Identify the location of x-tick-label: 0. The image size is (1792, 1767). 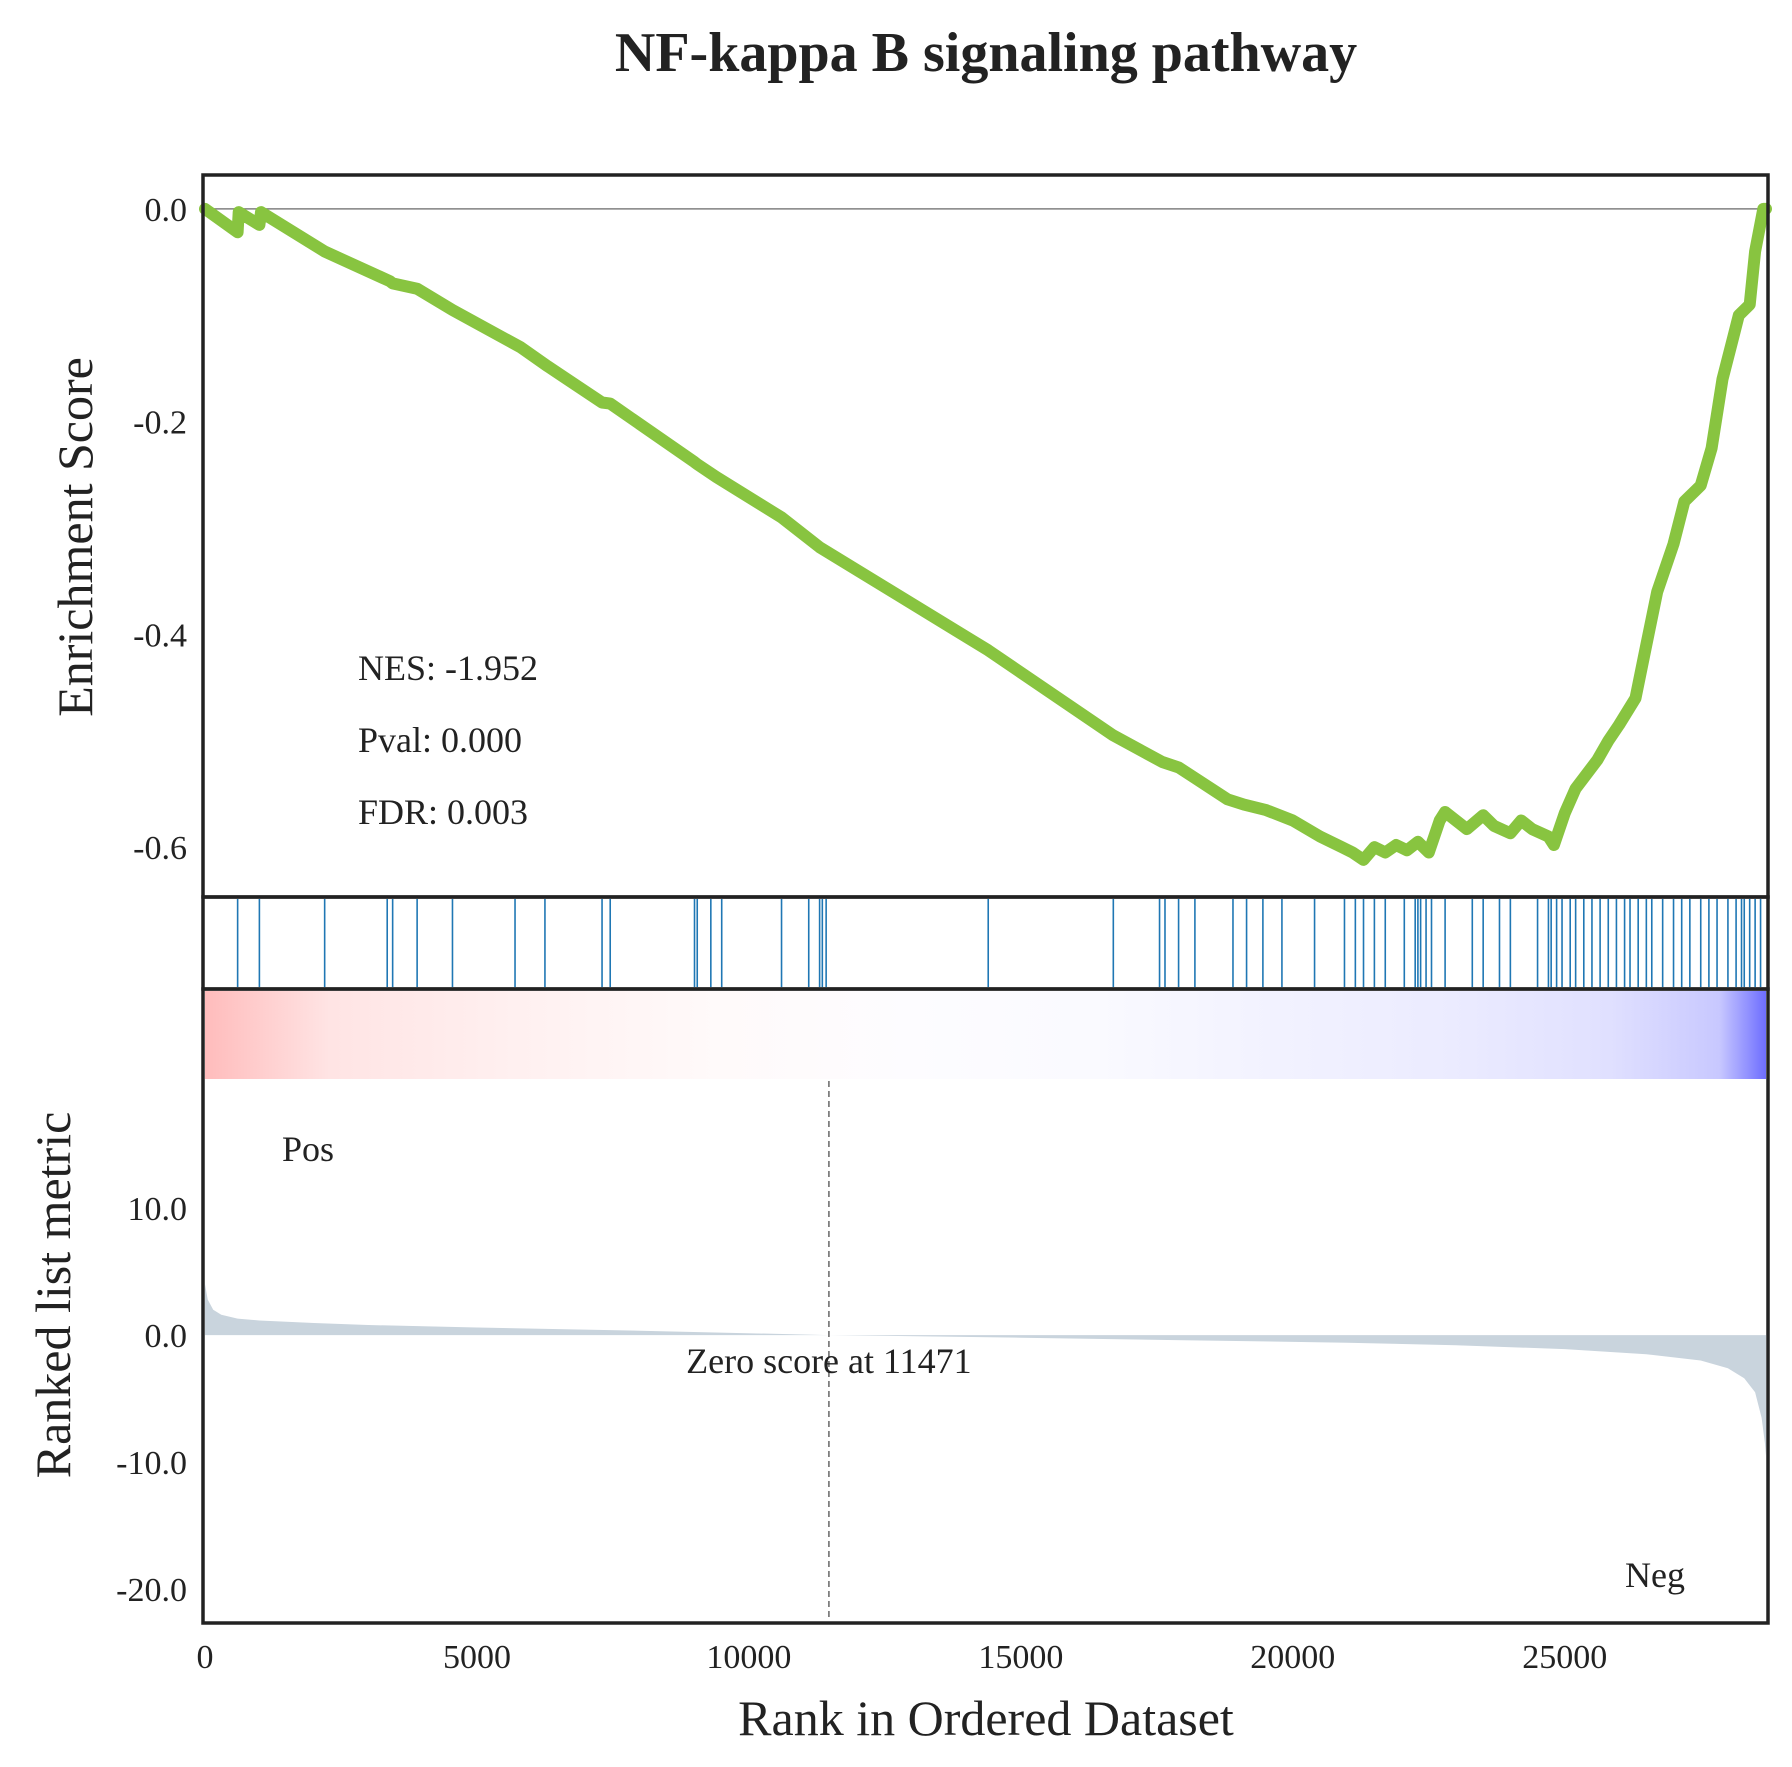
(205, 1657).